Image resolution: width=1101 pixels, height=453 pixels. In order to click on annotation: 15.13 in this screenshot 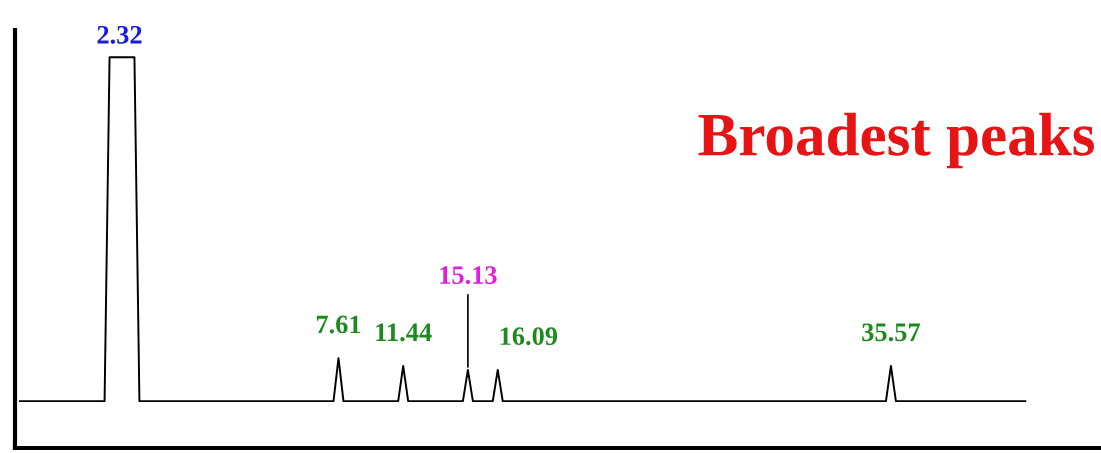, I will do `click(468, 275)`.